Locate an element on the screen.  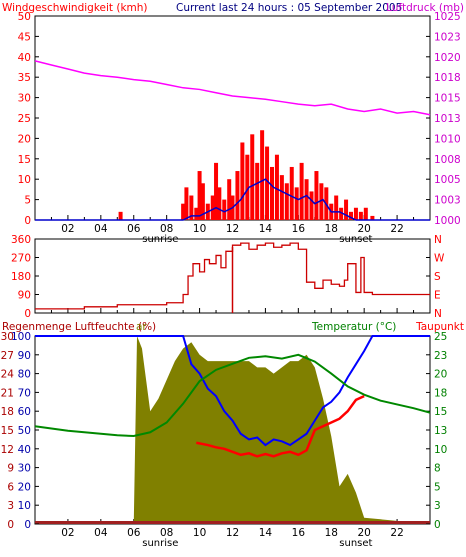
pressure-y-tick-label: 1015 is located at coordinates (447, 99).